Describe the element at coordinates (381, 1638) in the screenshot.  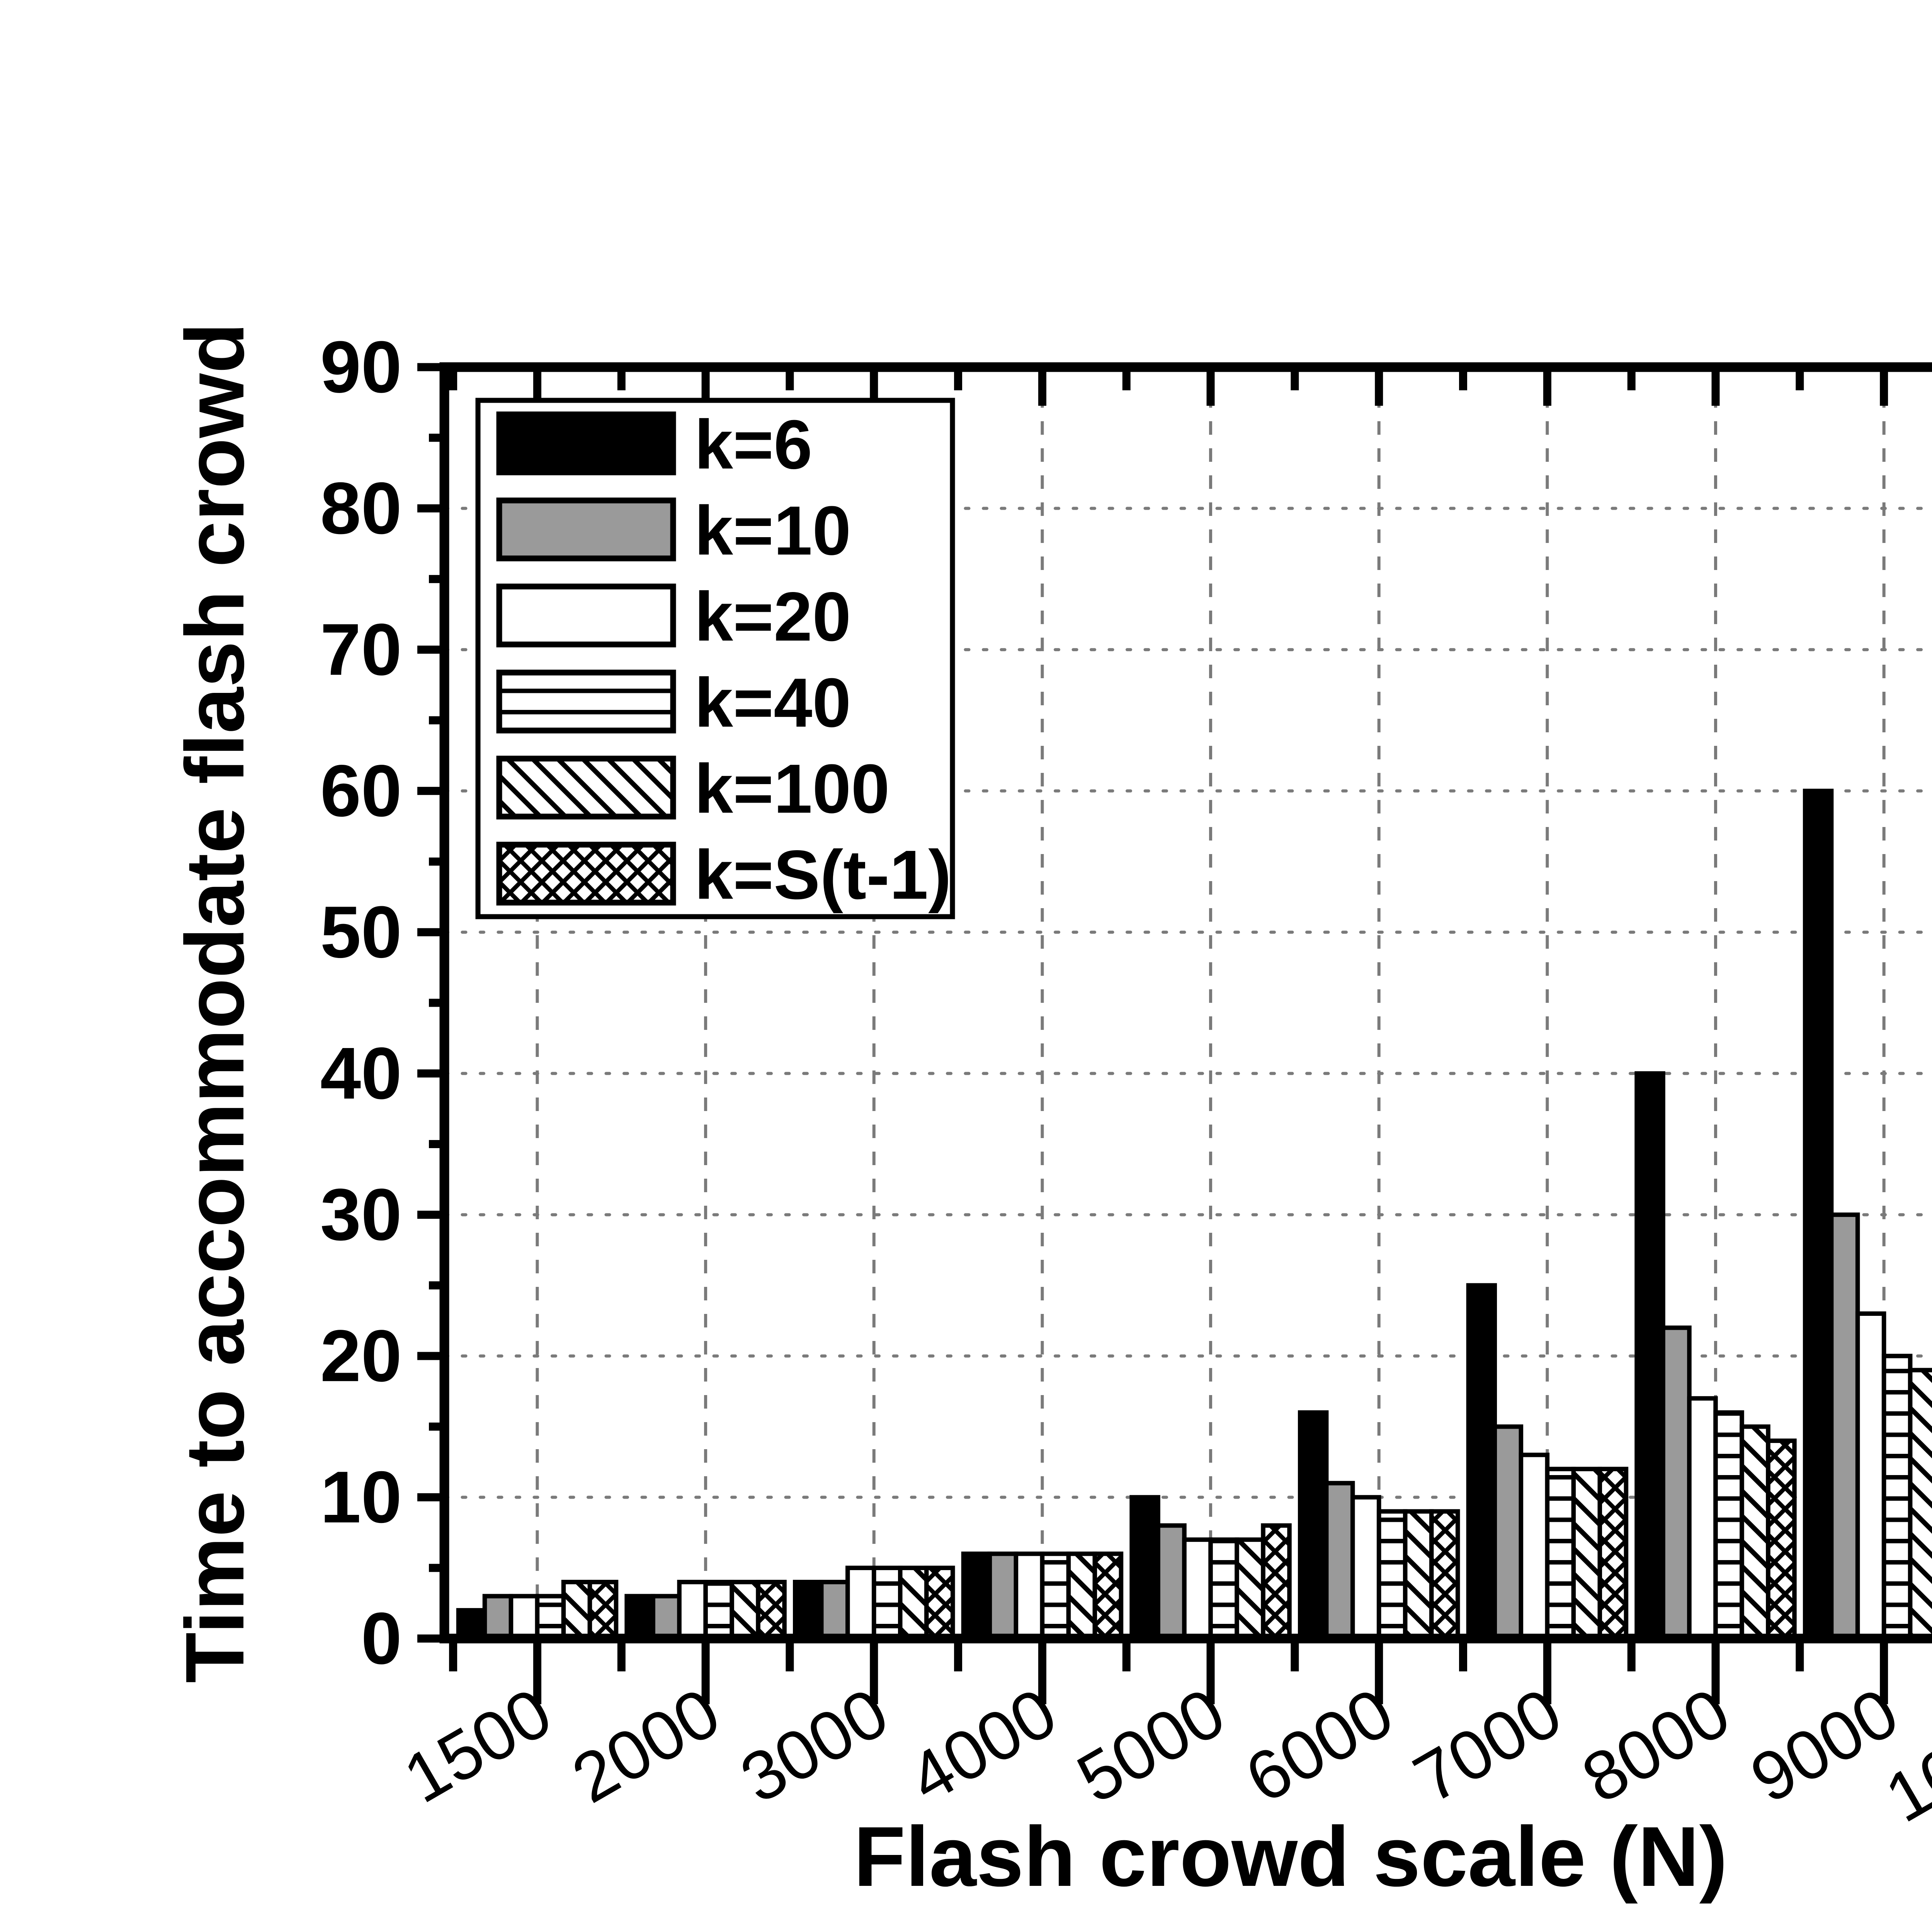
I see `y-tick-label: 0` at that location.